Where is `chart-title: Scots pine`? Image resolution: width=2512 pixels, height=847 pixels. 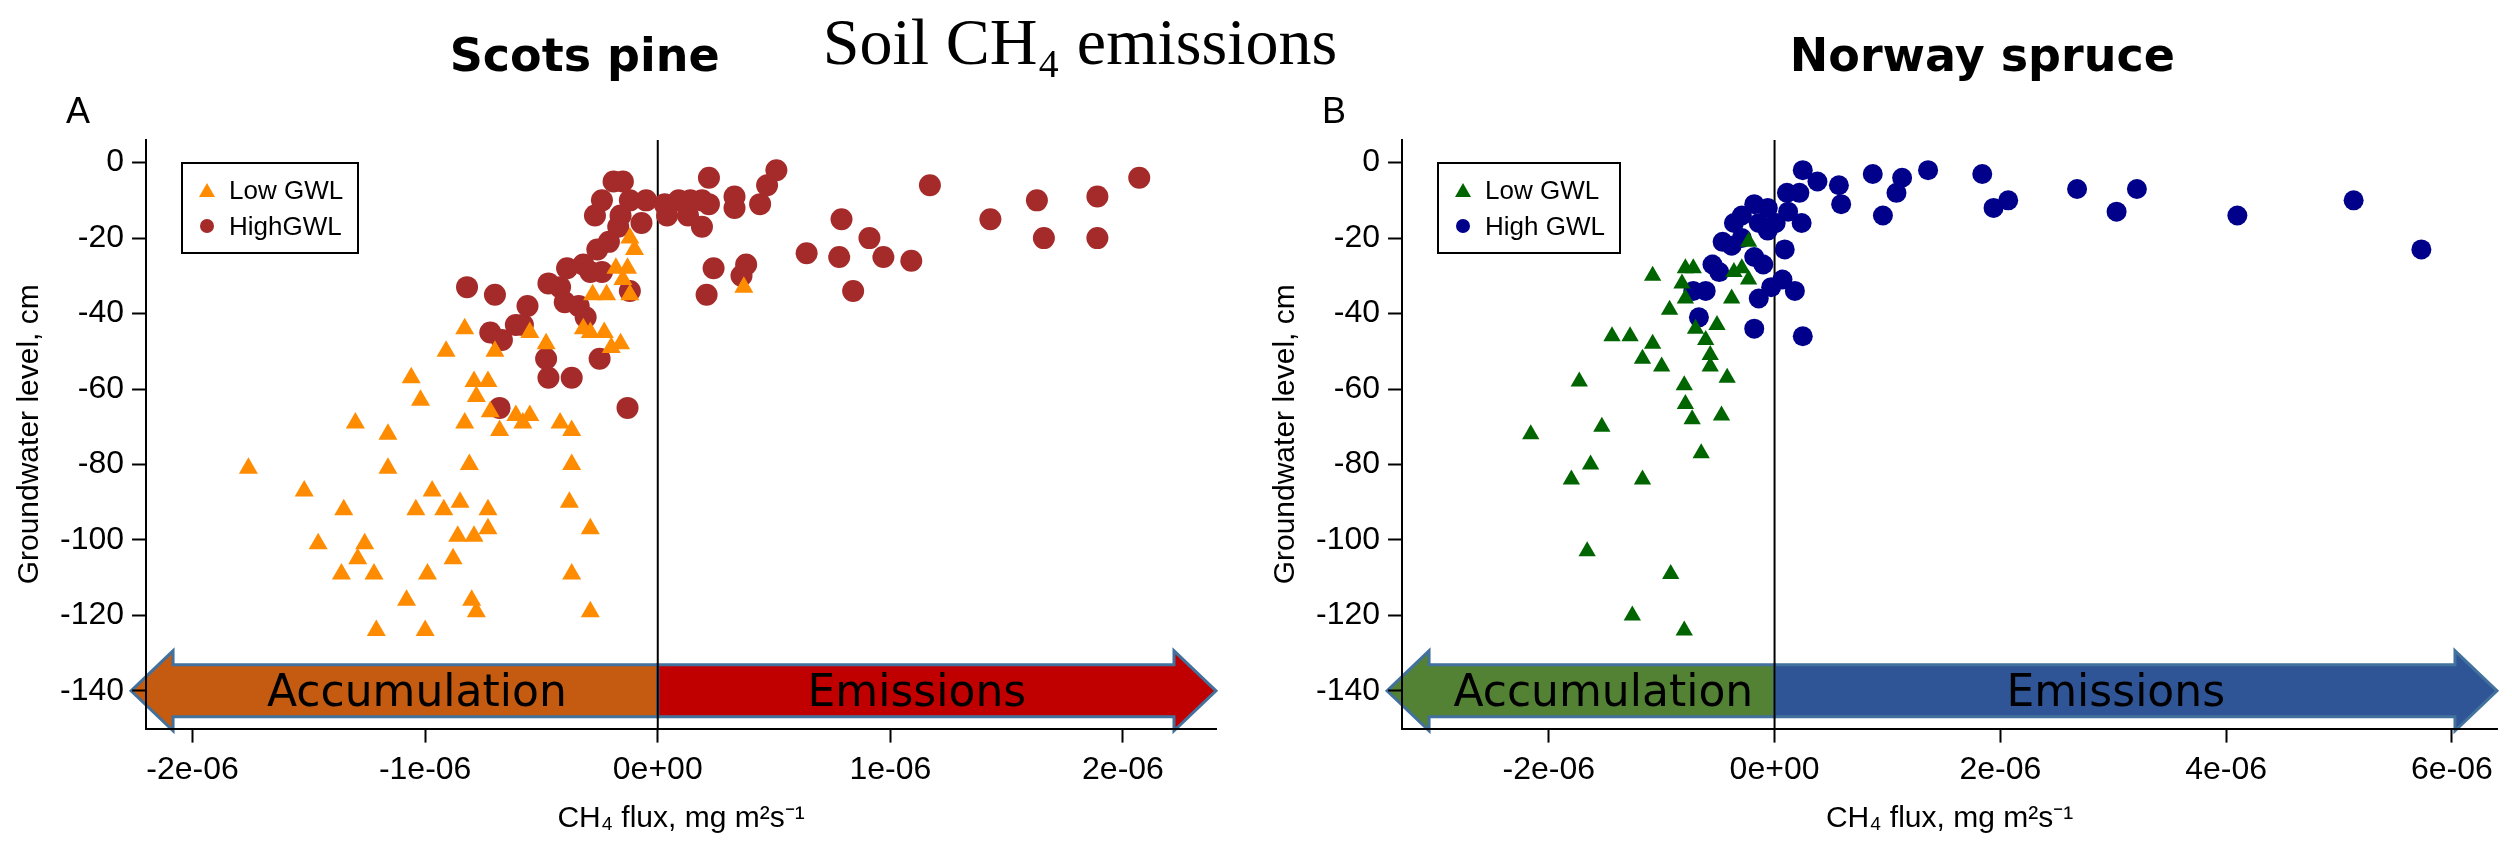 chart-title: Scots pine is located at coordinates (584, 55).